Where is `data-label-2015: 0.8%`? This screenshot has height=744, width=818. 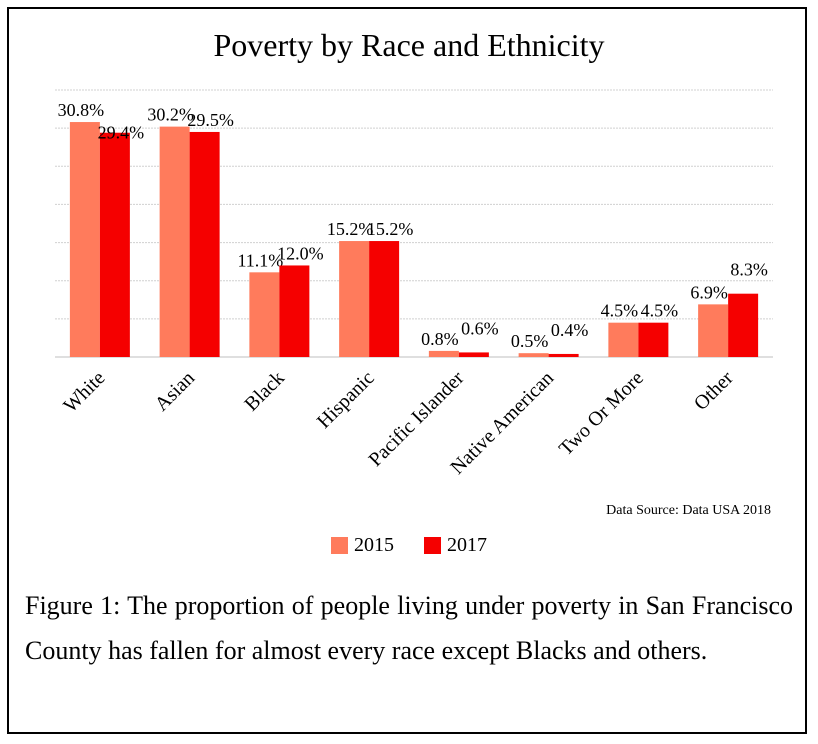 data-label-2015: 0.8% is located at coordinates (440, 339).